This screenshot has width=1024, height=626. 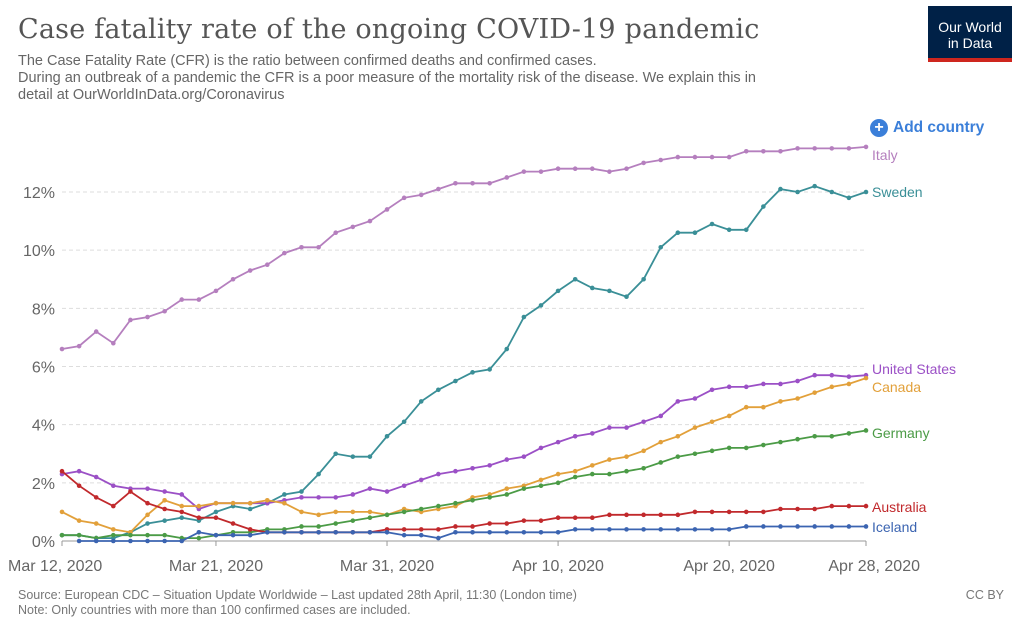 What do you see at coordinates (984, 595) in the screenshot?
I see `license-link: CC BY` at bounding box center [984, 595].